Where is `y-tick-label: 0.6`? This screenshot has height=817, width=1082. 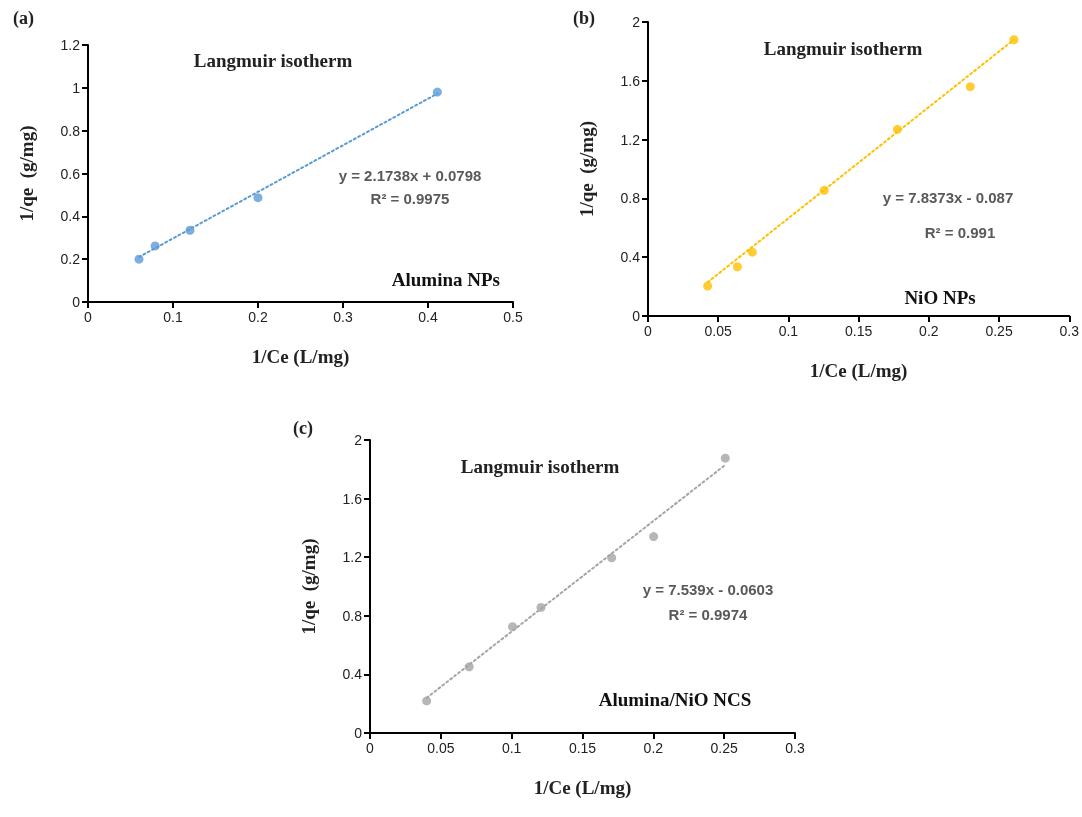
y-tick-label: 0.6 is located at coordinates (70, 173).